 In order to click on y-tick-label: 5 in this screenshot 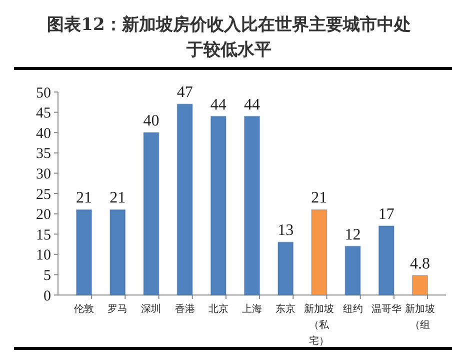, I will do `click(47, 276)`.